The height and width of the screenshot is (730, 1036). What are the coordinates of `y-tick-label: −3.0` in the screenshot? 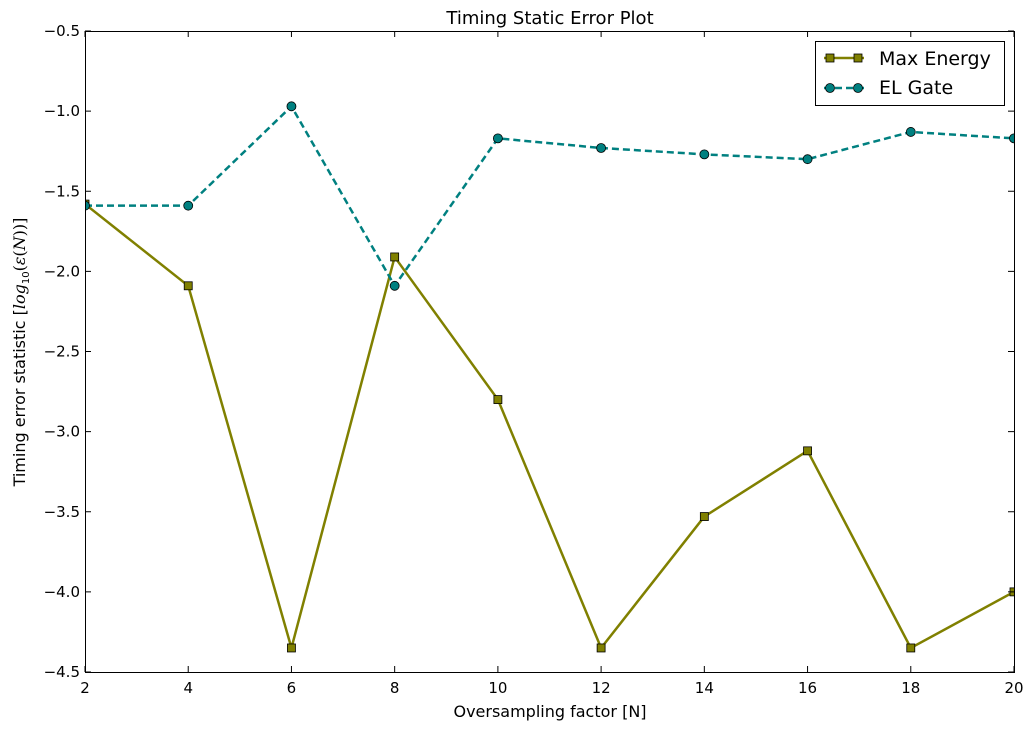 It's located at (62, 432).